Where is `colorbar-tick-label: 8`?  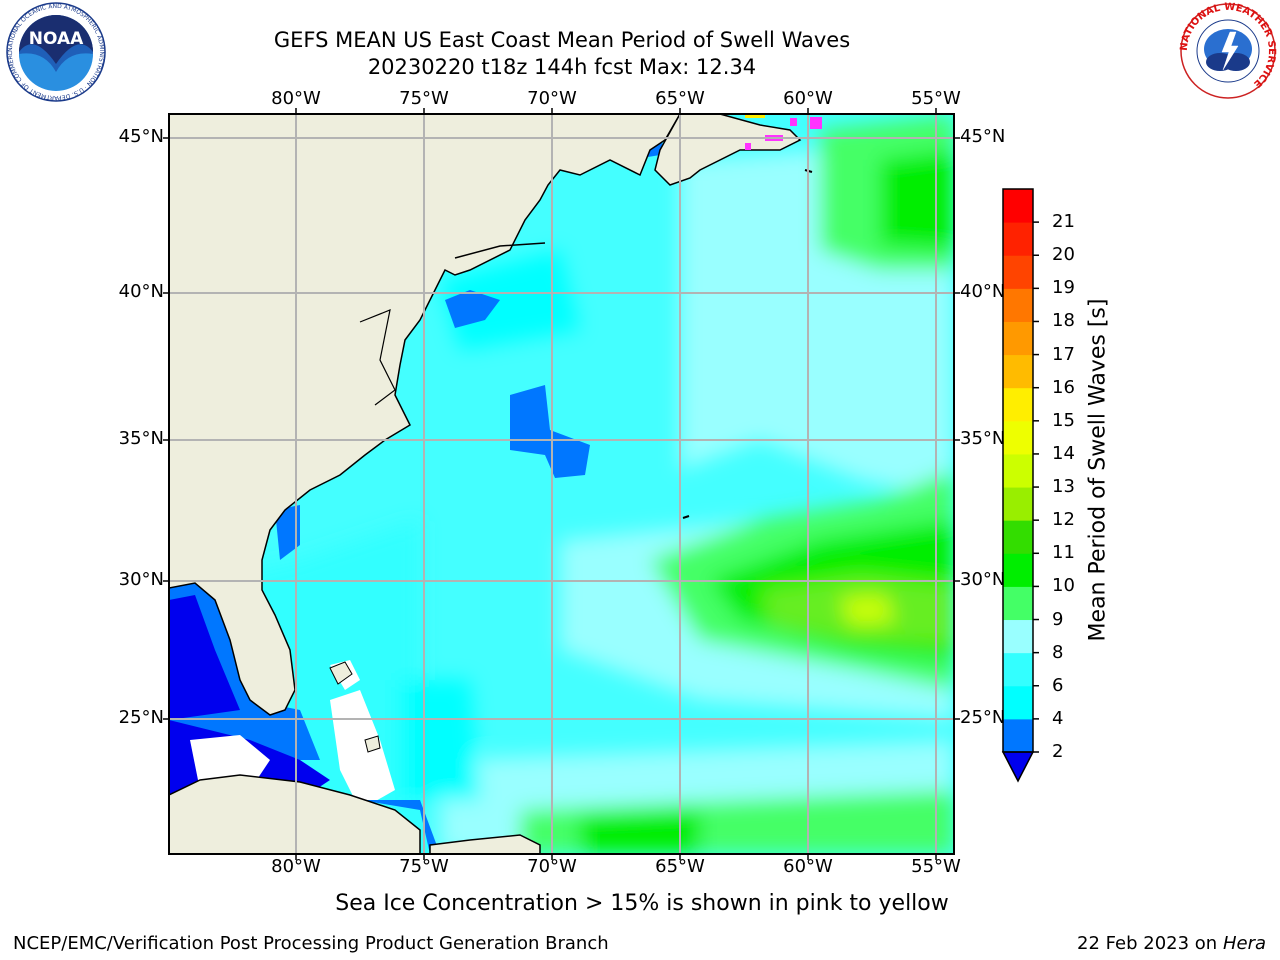
colorbar-tick-label: 8 is located at coordinates (1058, 652).